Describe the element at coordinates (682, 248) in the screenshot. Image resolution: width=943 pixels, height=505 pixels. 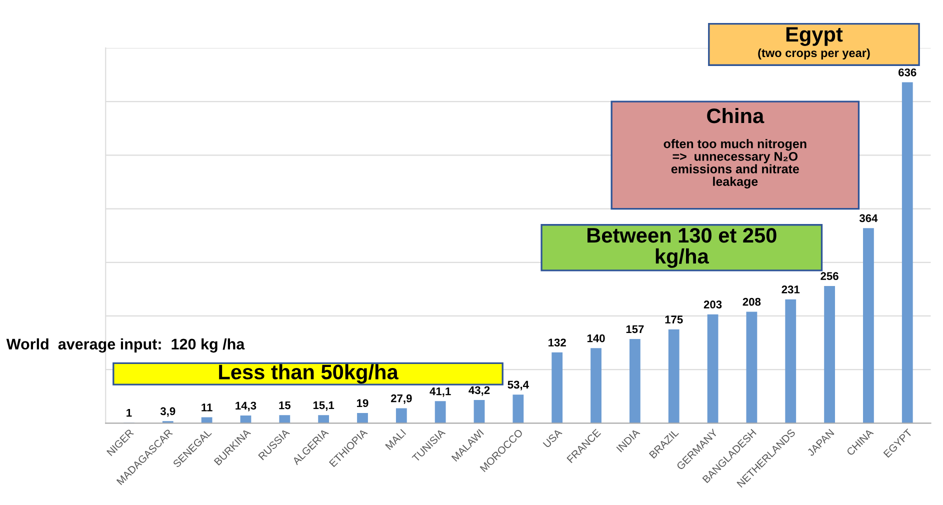
I see `annotation: Between 130 et 250 kg/ha` at that location.